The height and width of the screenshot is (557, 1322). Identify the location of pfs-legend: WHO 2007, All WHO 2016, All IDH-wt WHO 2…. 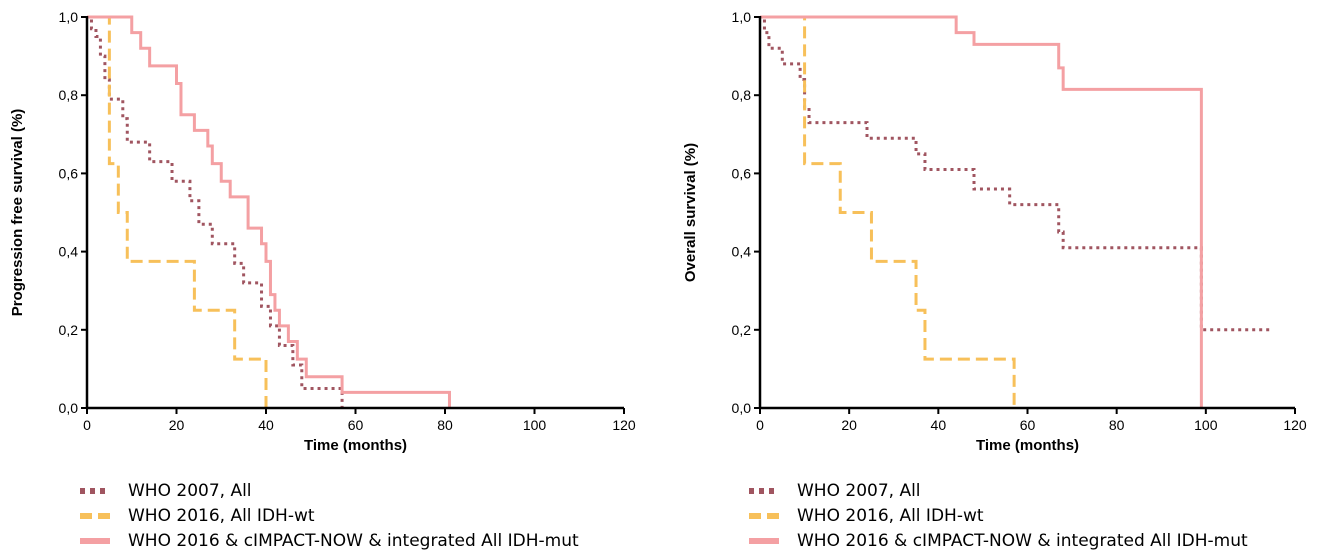
(329, 515).